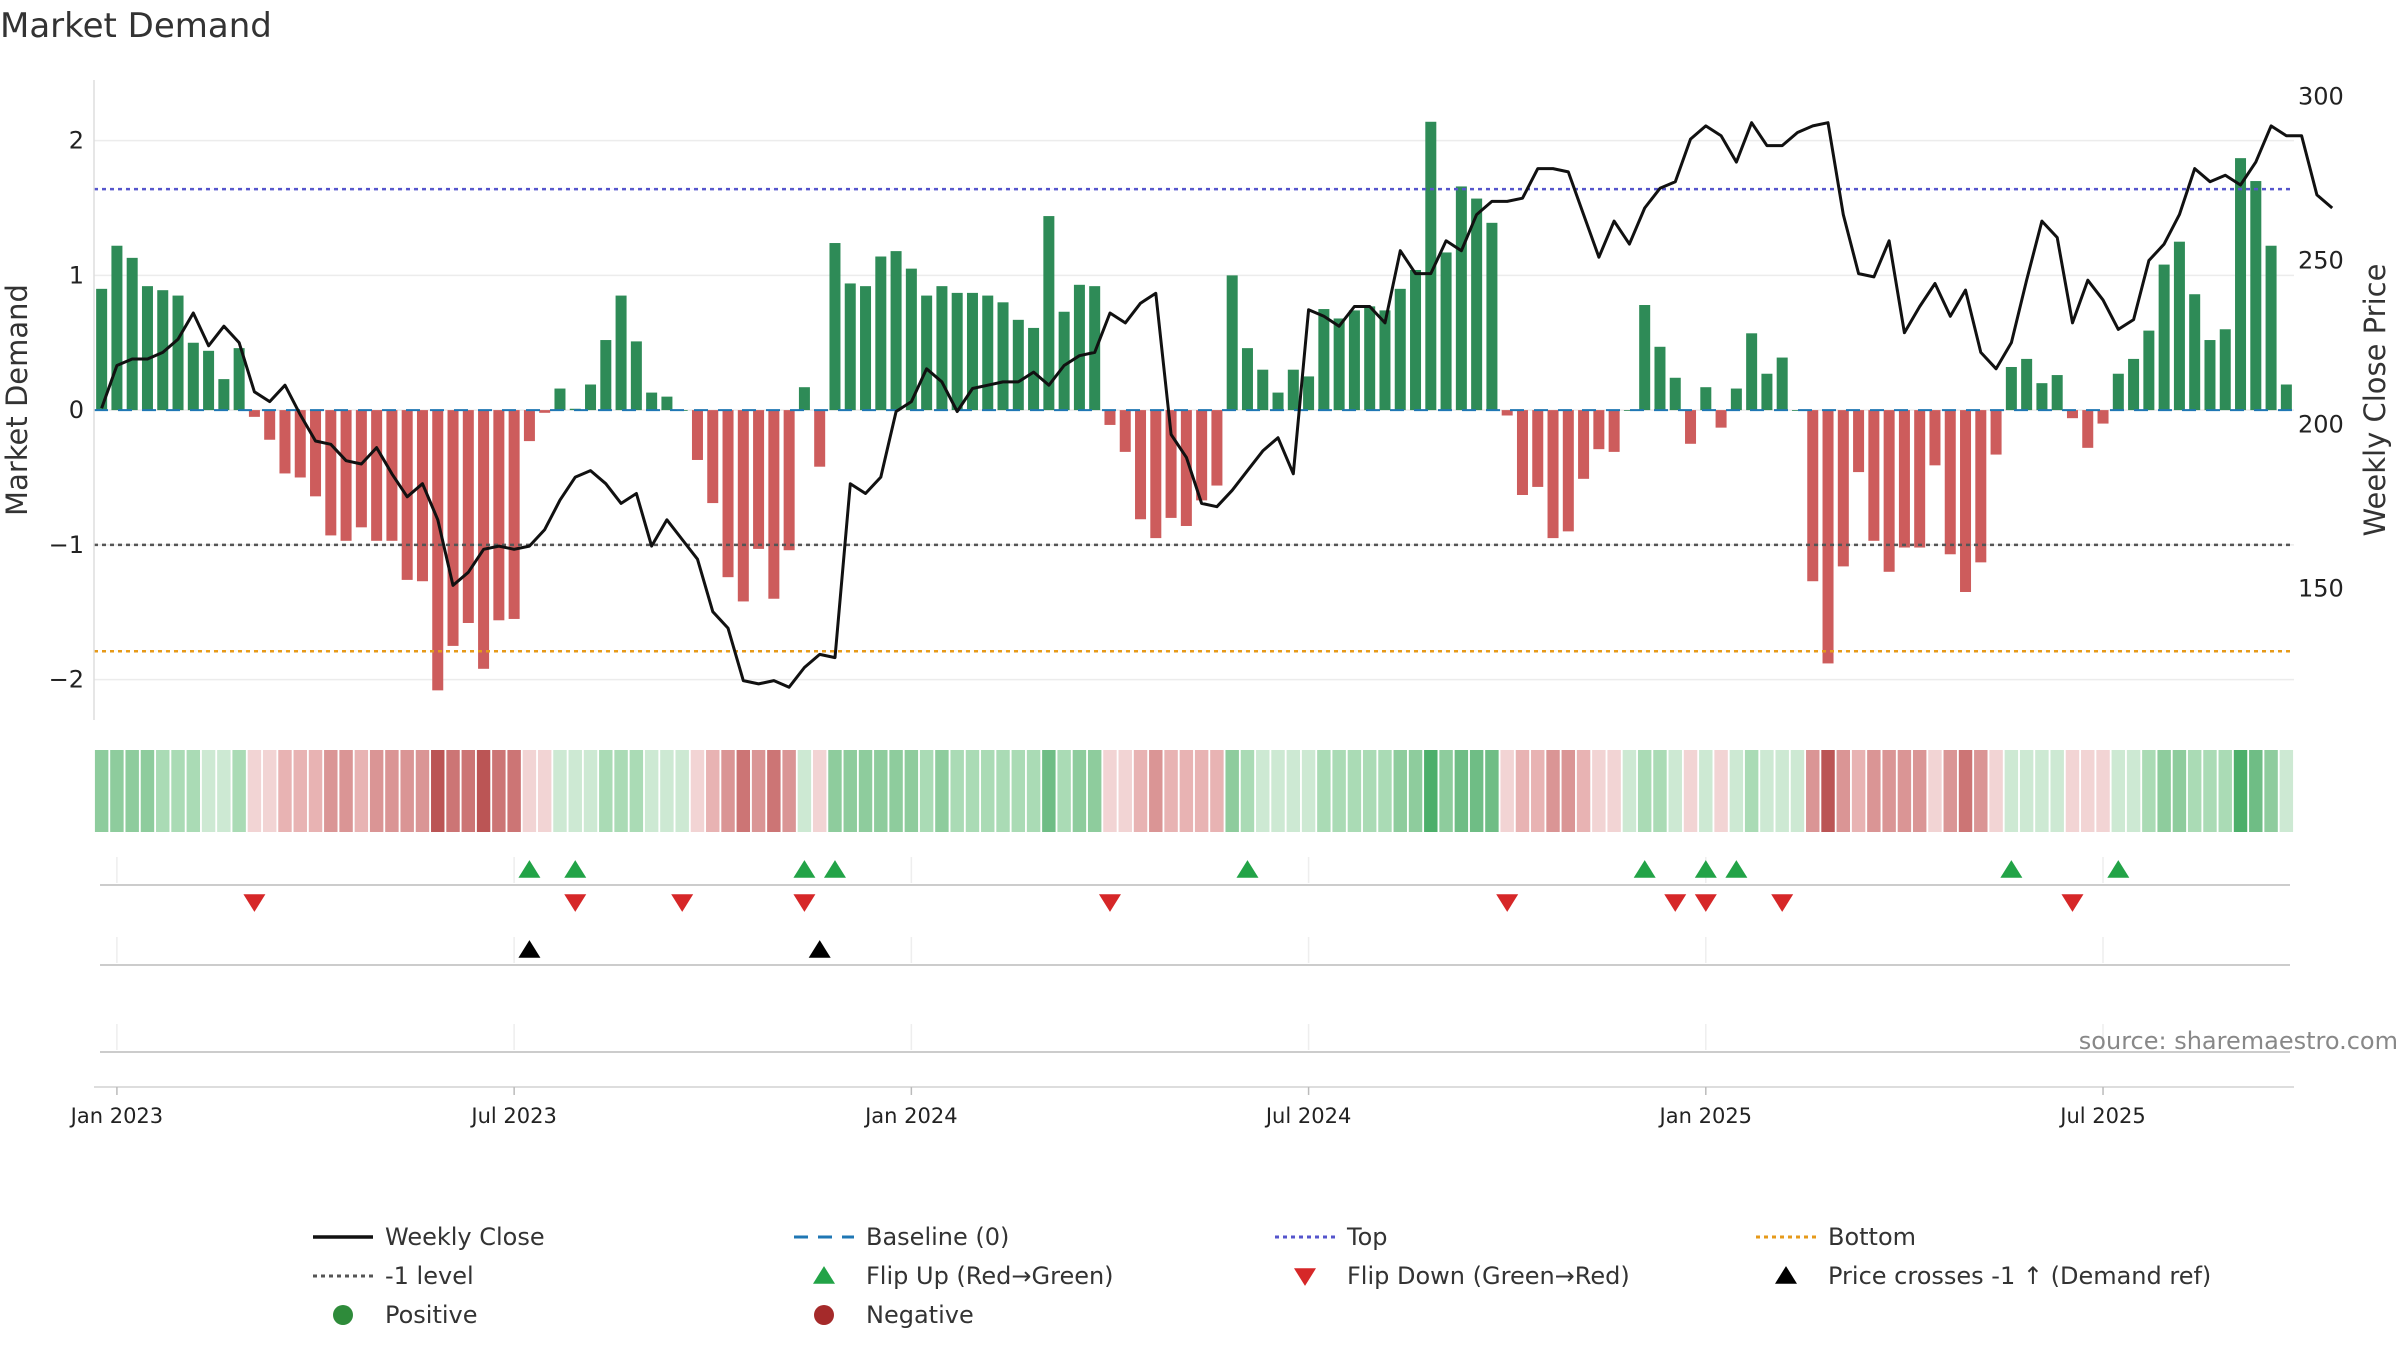 Image resolution: width=2400 pixels, height=1350 pixels. Describe the element at coordinates (2238, 1041) in the screenshot. I see `source-label: source: sharemaestro.com` at that location.